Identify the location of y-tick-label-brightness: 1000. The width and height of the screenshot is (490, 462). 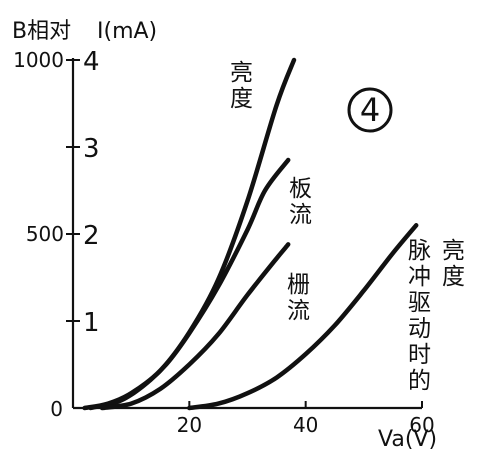
(38, 60).